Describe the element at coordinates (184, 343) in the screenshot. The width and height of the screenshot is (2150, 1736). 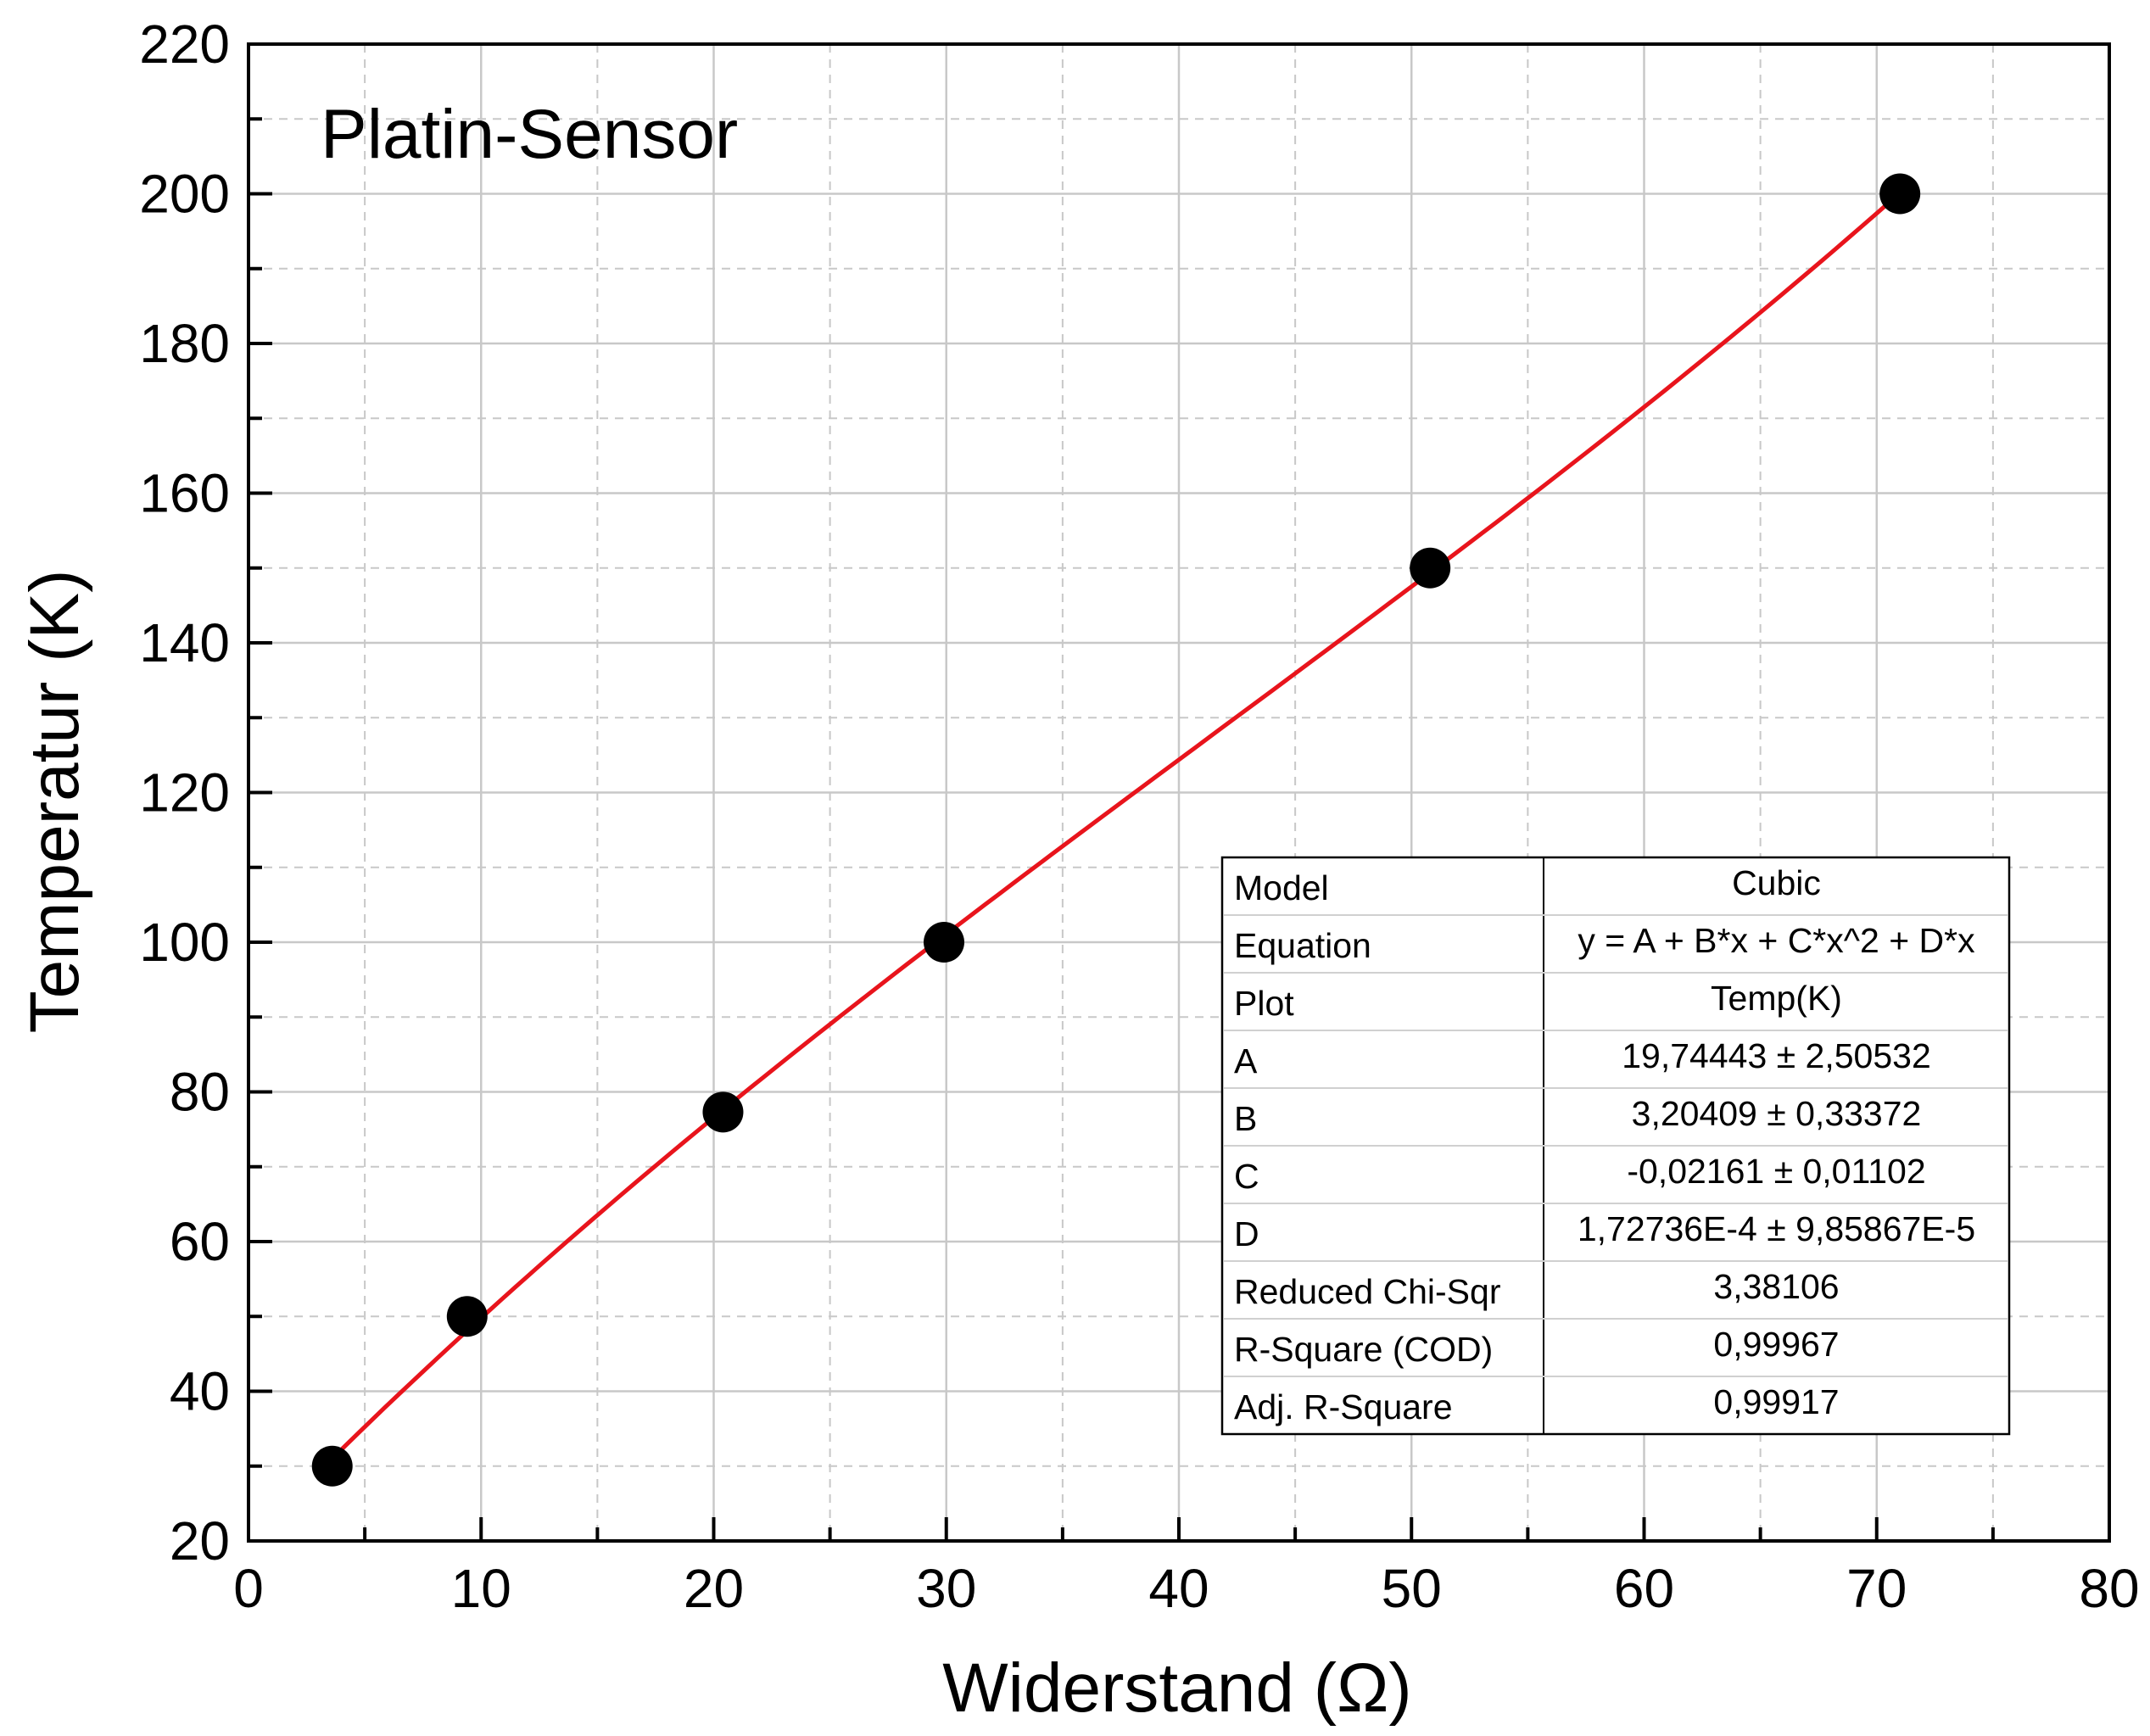
I see `y-tick-label: 180` at that location.